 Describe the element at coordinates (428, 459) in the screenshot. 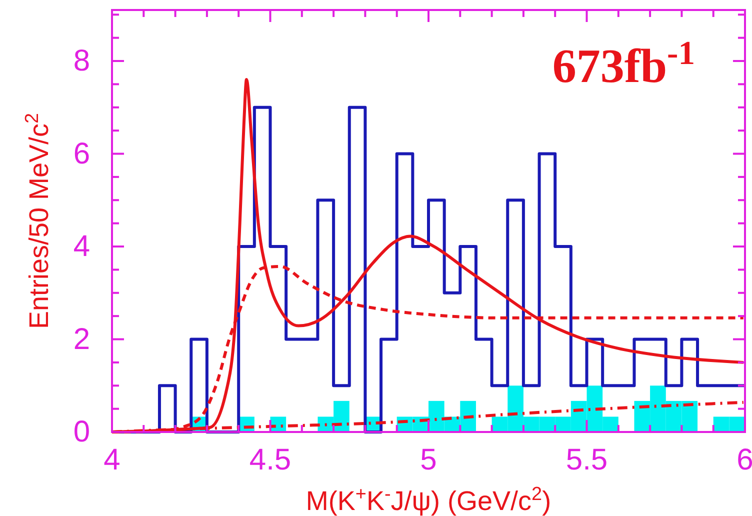

I see `x-tick-label: 5` at that location.